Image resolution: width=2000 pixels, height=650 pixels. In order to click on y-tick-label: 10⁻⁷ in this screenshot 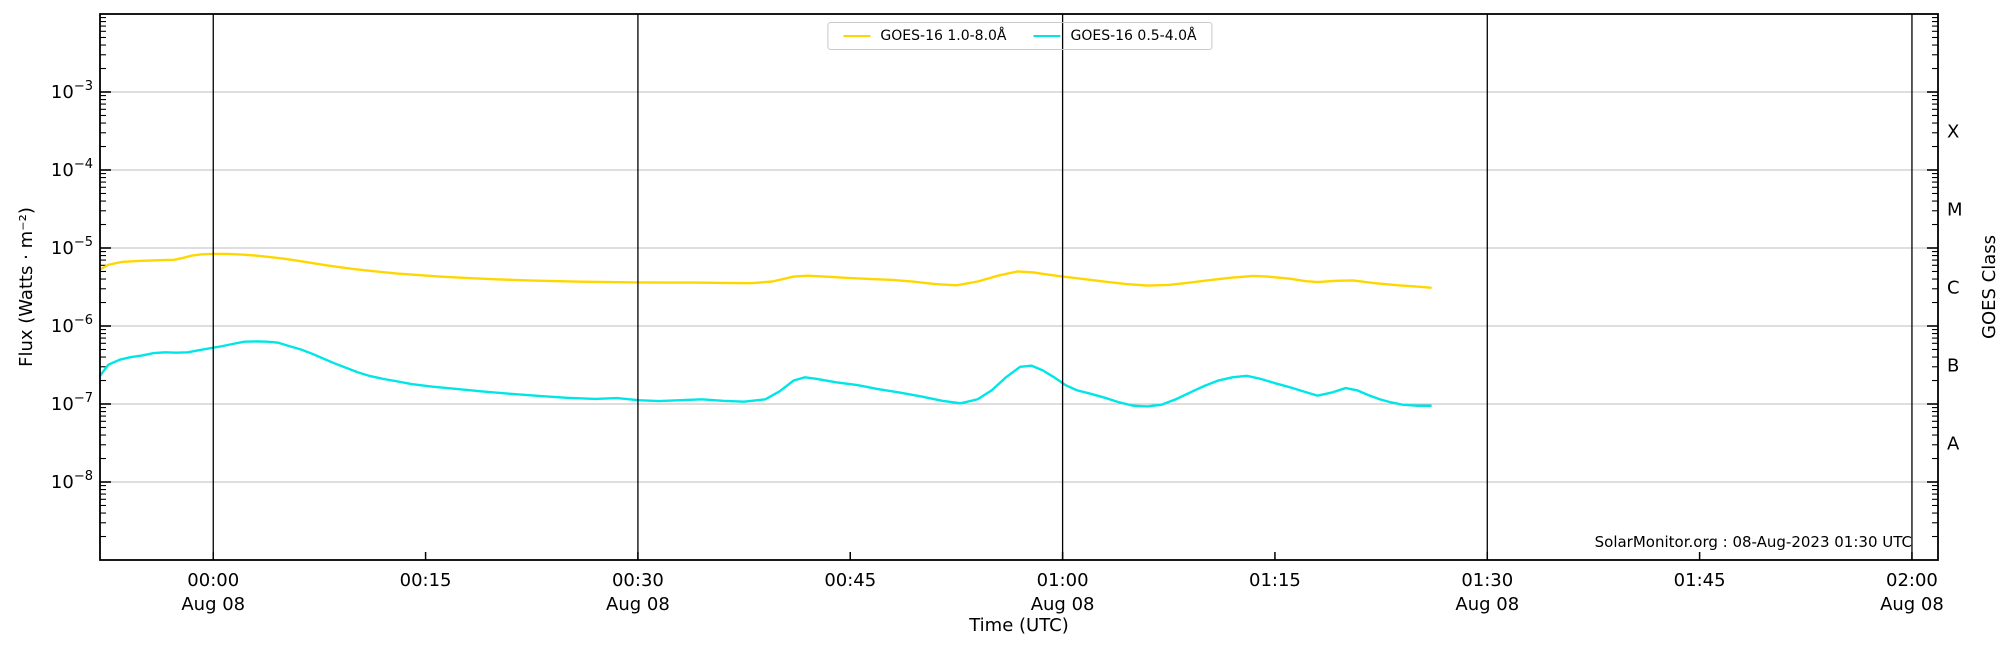, I will do `click(72, 403)`.